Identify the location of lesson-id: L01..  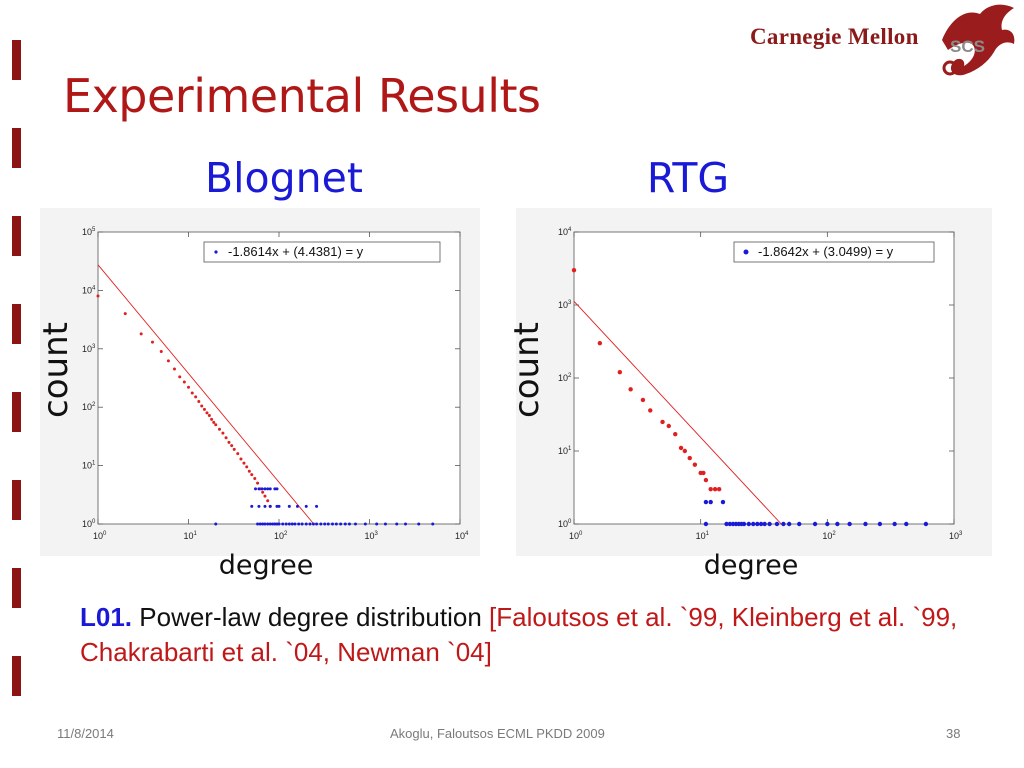
(106, 617).